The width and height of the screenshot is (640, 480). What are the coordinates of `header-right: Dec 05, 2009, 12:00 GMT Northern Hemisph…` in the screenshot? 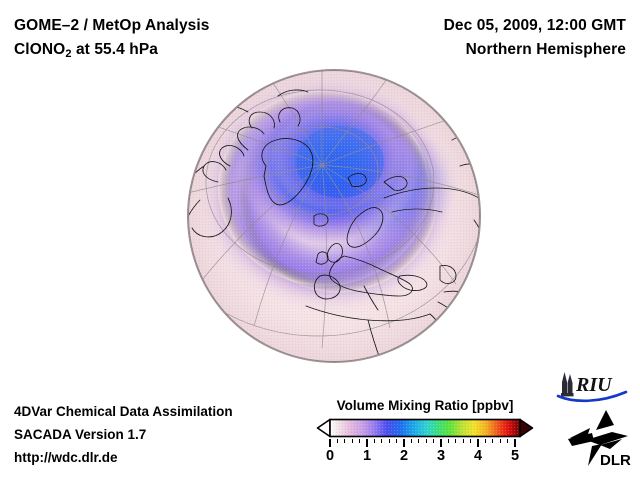 It's located at (535, 38).